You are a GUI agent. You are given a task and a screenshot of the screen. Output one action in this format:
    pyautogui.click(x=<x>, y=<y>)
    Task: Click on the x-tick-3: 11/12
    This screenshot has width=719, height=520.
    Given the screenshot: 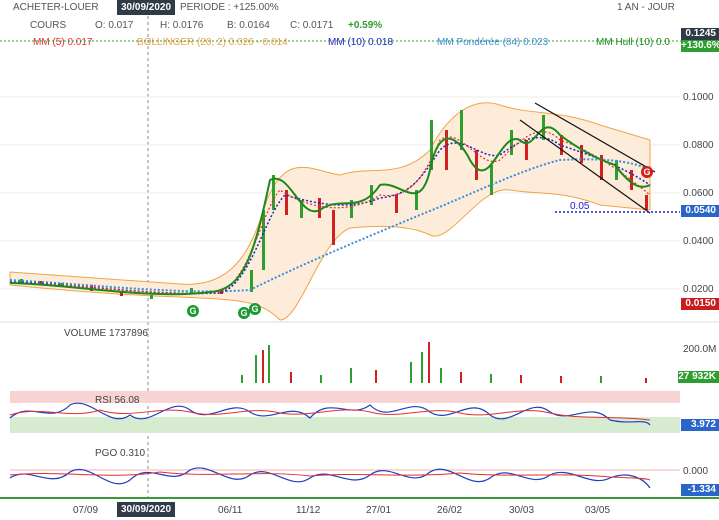 What is the action you would take?
    pyautogui.click(x=308, y=510)
    